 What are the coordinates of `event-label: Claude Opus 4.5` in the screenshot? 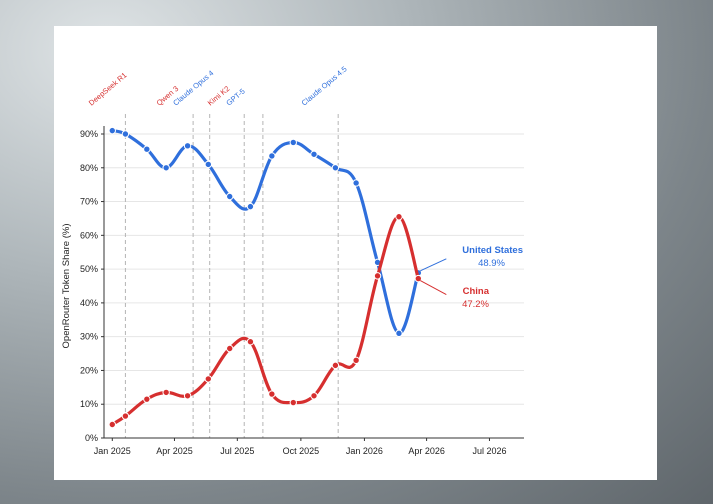 It's located at (324, 85).